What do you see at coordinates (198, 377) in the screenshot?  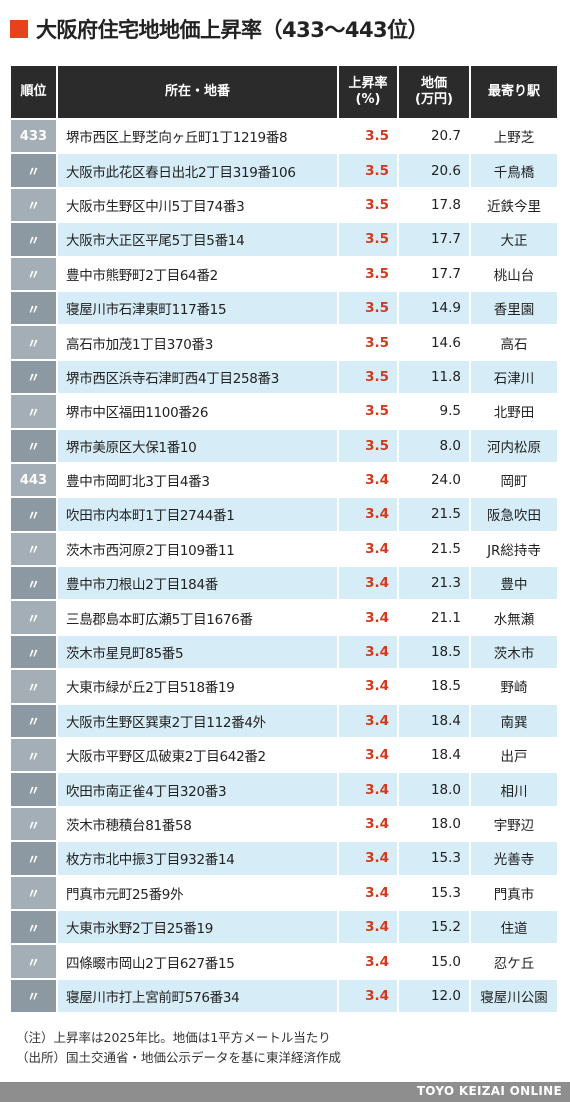 I see `address-cell: 堺市西区浜寺石津町西4丁目258番3` at bounding box center [198, 377].